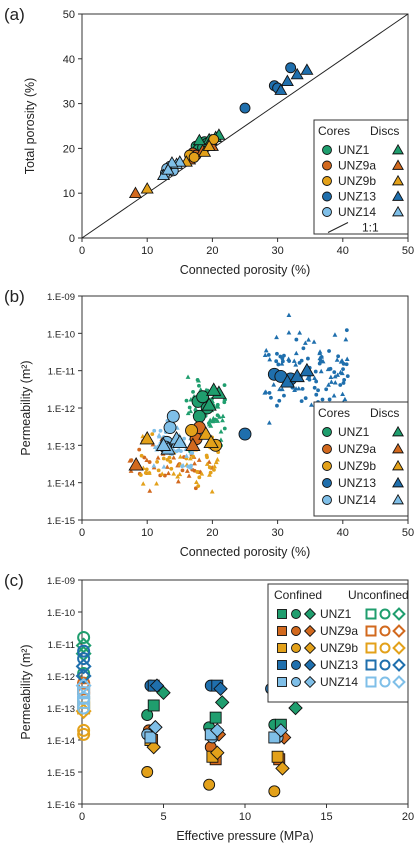 This screenshot has width=416, height=850. What do you see at coordinates (277, 251) in the screenshot?
I see `x-tick-label: 30` at bounding box center [277, 251].